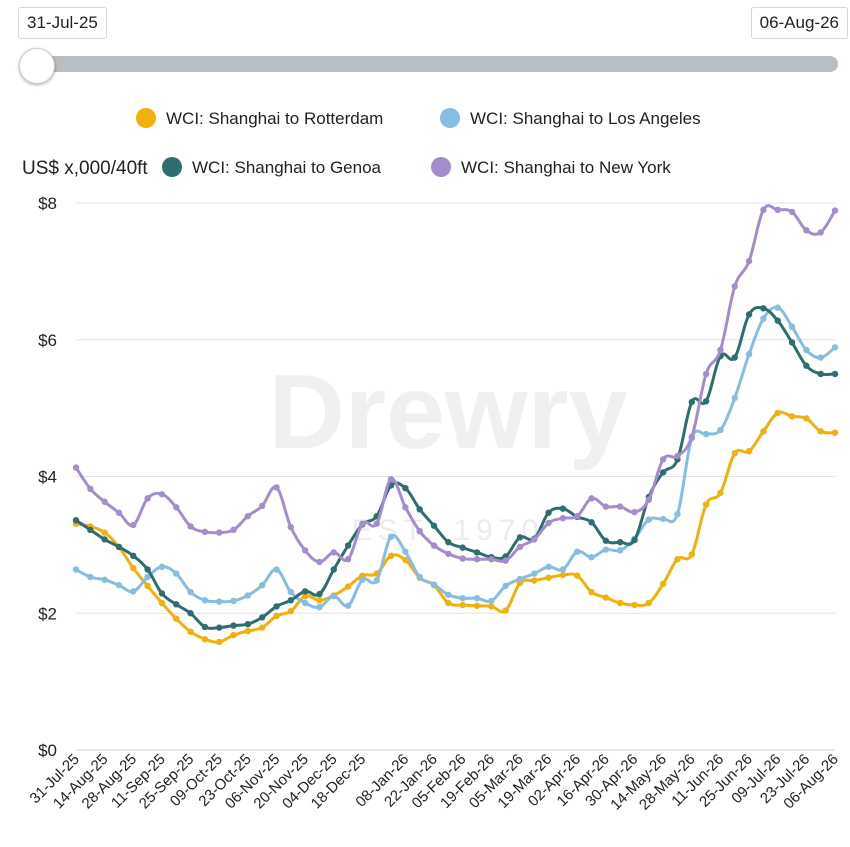  Describe the element at coordinates (37, 66) in the screenshot. I see `date-range-slider-handle` at that location.